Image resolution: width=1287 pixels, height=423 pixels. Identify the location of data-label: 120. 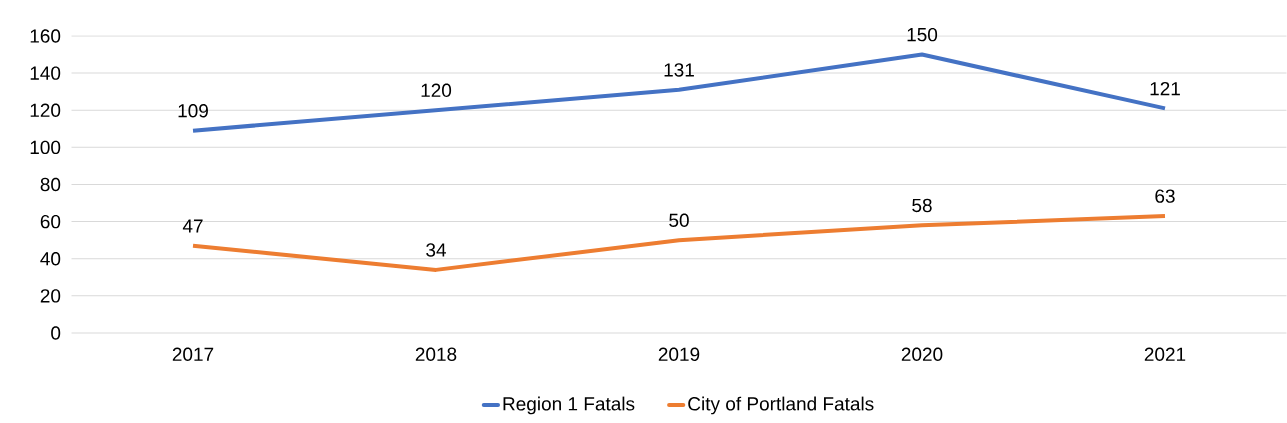
(436, 90).